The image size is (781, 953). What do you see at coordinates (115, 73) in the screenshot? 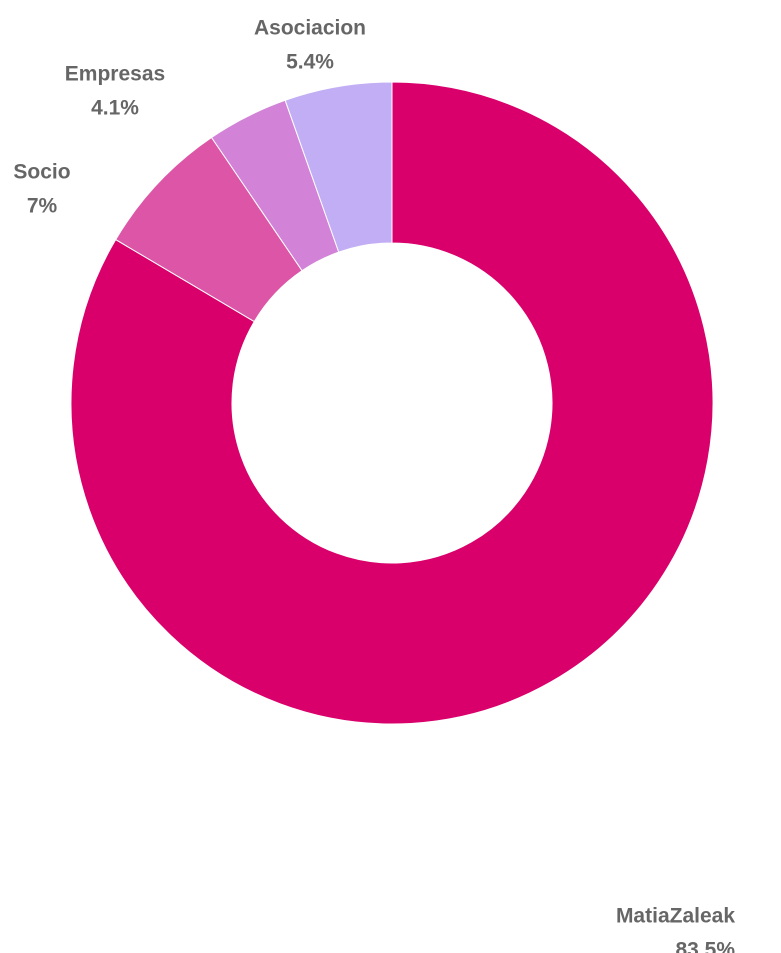
I see `slice-label-empresas: Empresas` at bounding box center [115, 73].